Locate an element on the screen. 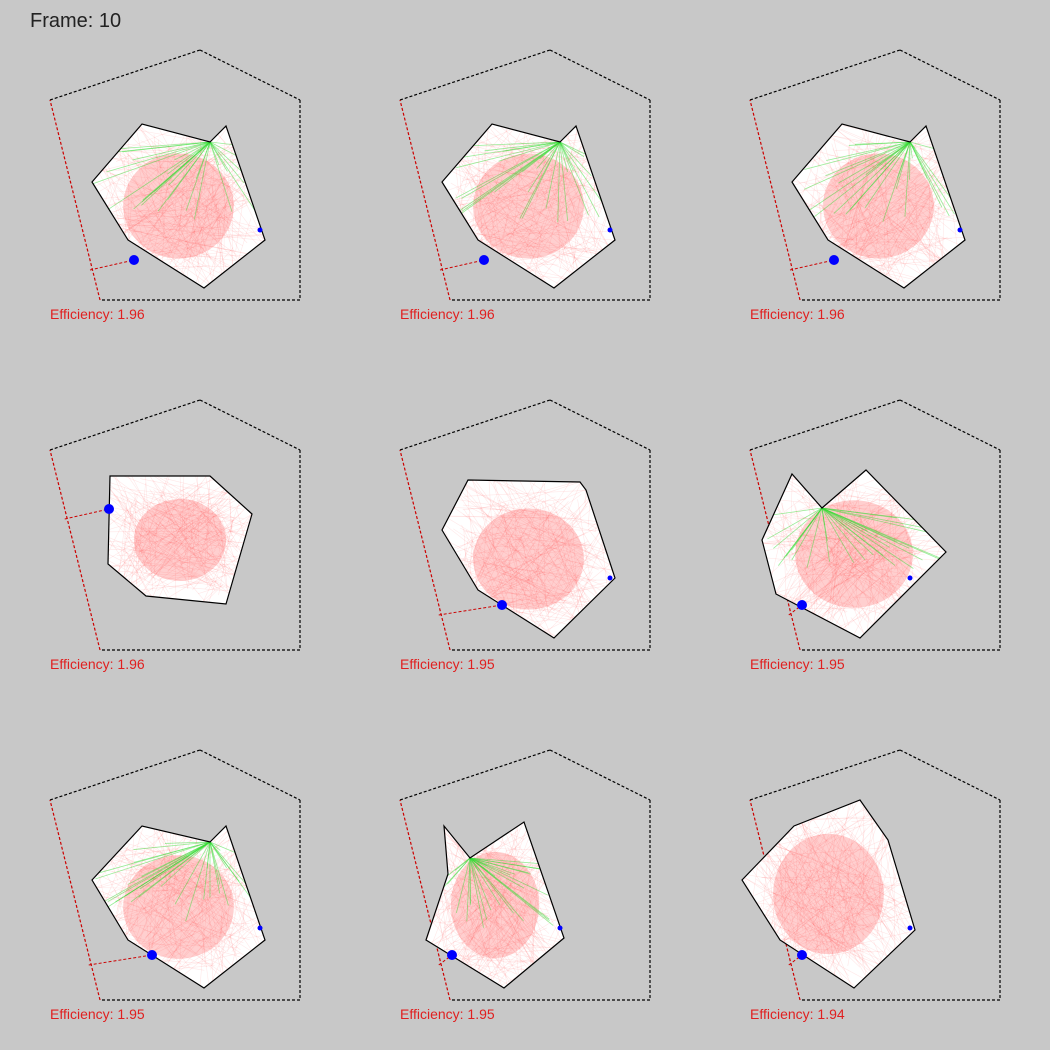  panel-7: Efficiency: 1.95 is located at coordinates (175, 875).